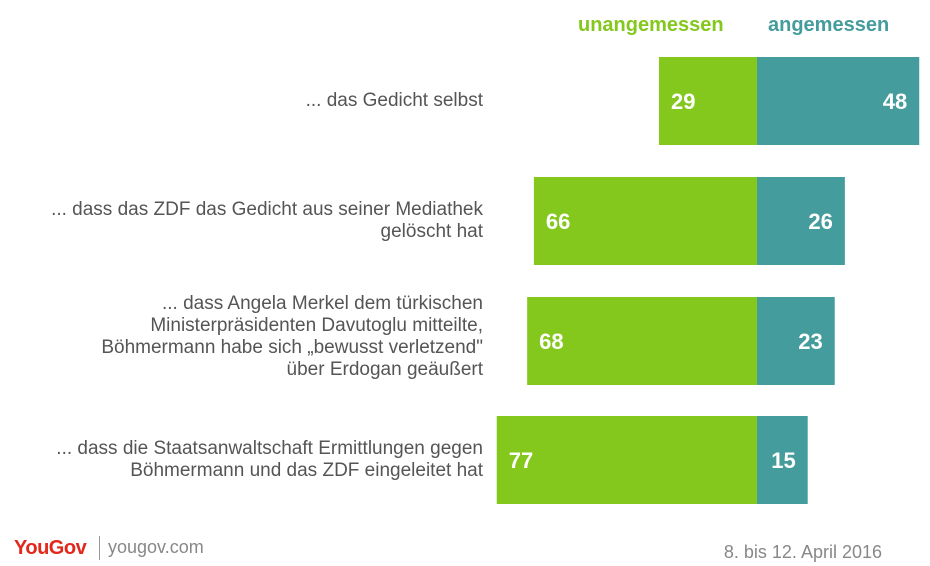  I want to click on value-label-unangemessen-4: 77, so click(521, 460).